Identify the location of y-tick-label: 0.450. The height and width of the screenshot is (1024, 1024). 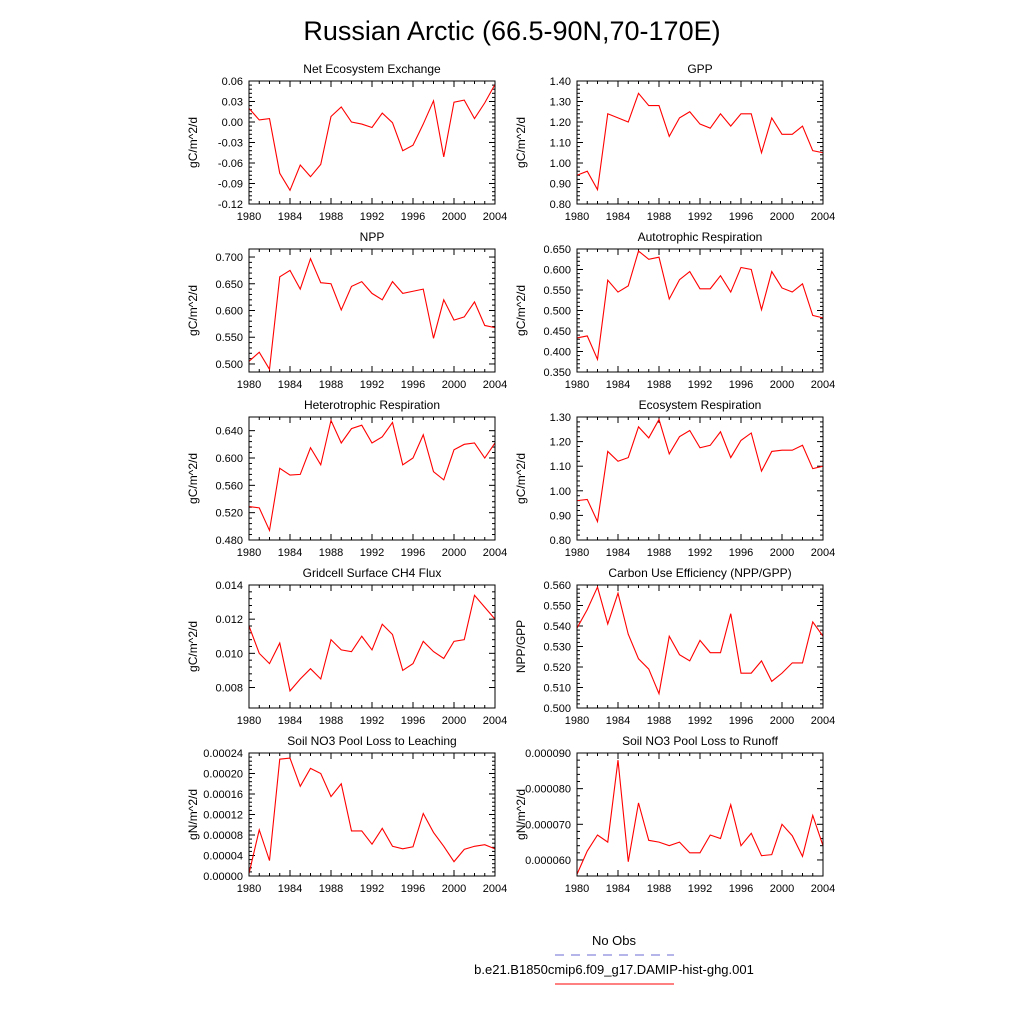
(557, 332).